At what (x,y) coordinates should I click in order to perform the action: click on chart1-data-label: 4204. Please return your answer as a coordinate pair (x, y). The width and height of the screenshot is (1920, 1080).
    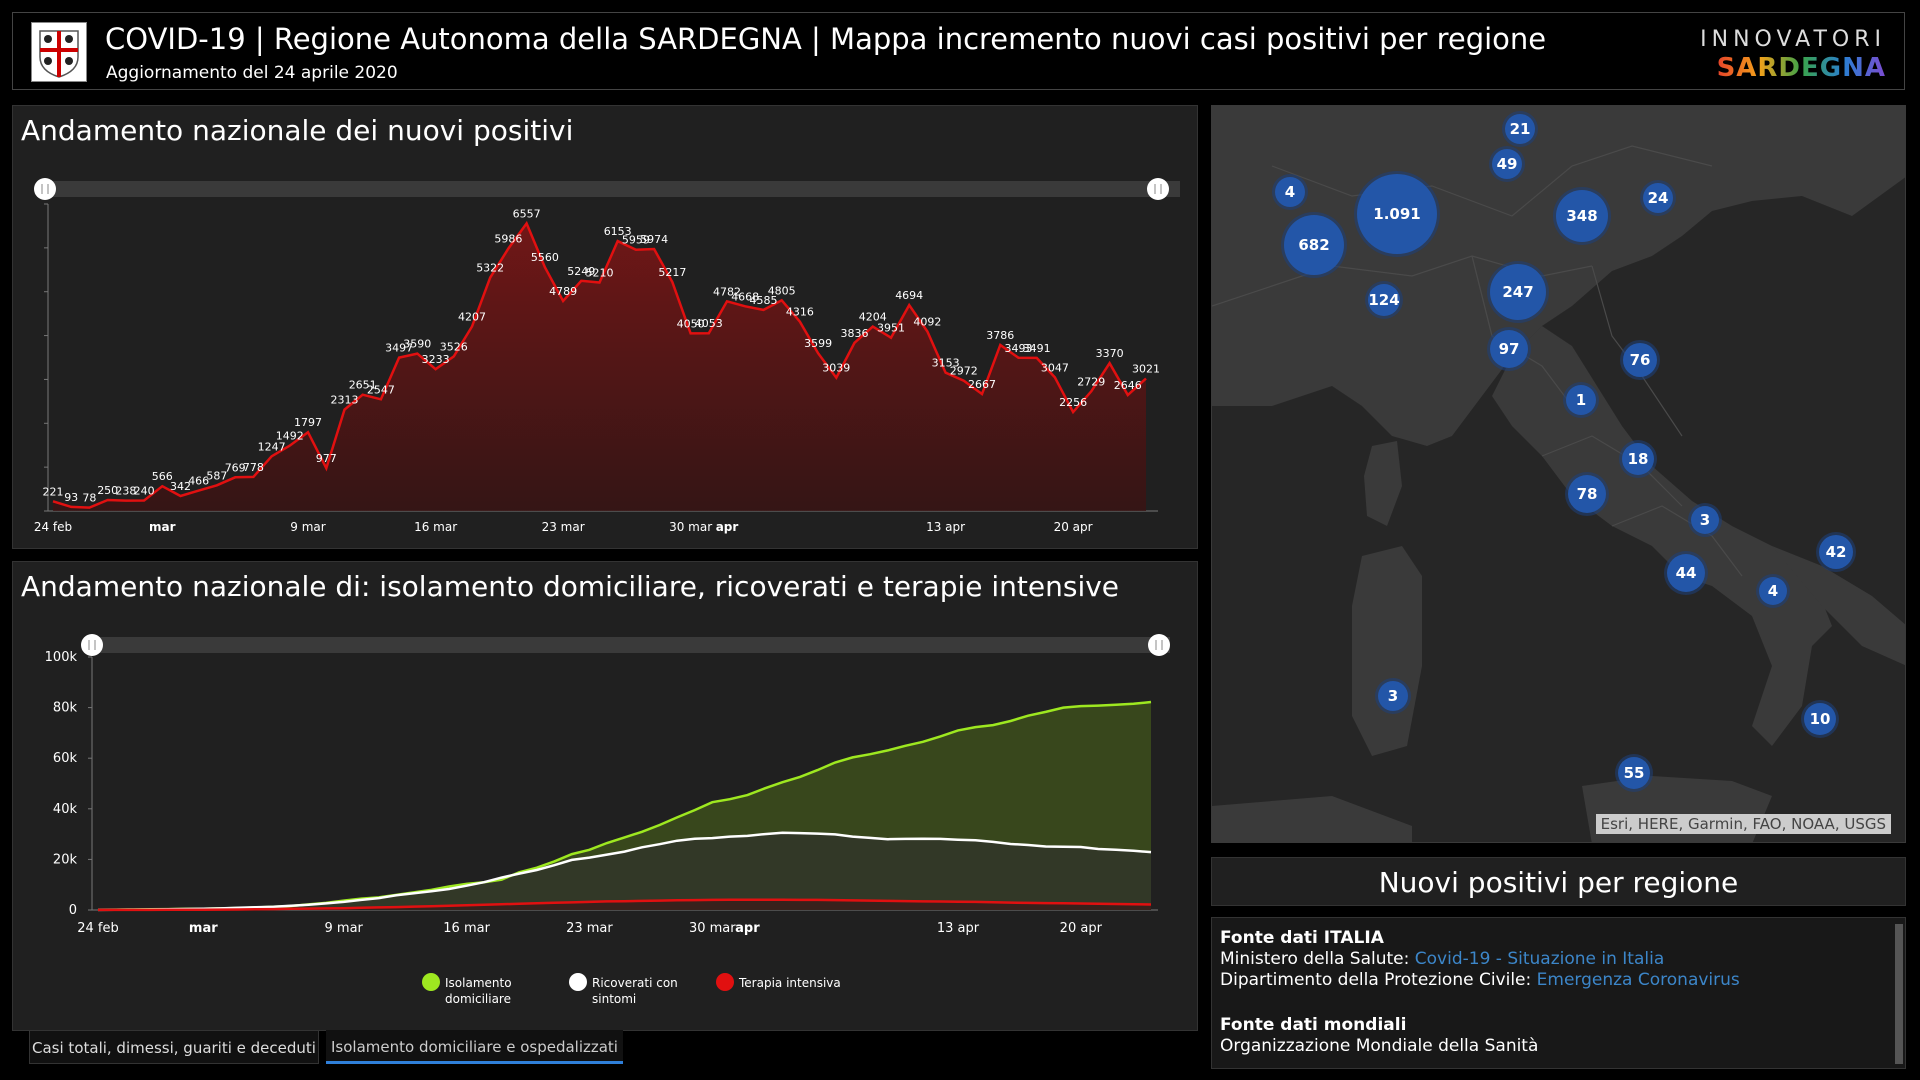
    Looking at the image, I should click on (873, 317).